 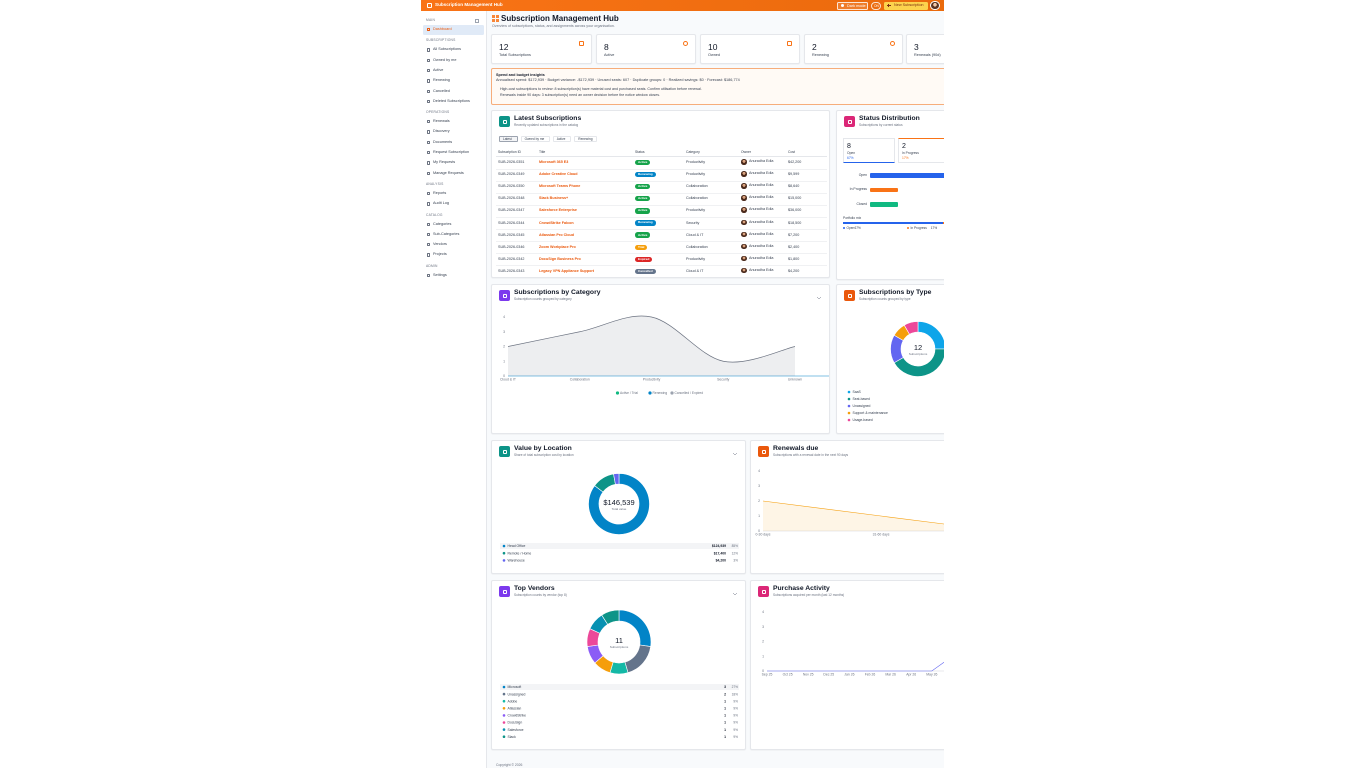 I want to click on y-tick-label: 1, so click(x=504, y=361).